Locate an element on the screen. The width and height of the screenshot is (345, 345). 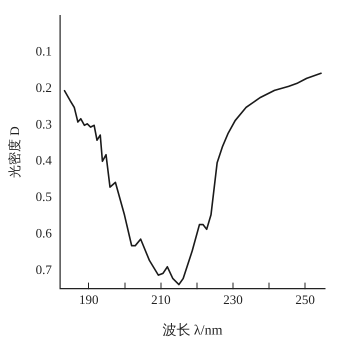
y-axis-title: 光密度 D is located at coordinates (14, 152).